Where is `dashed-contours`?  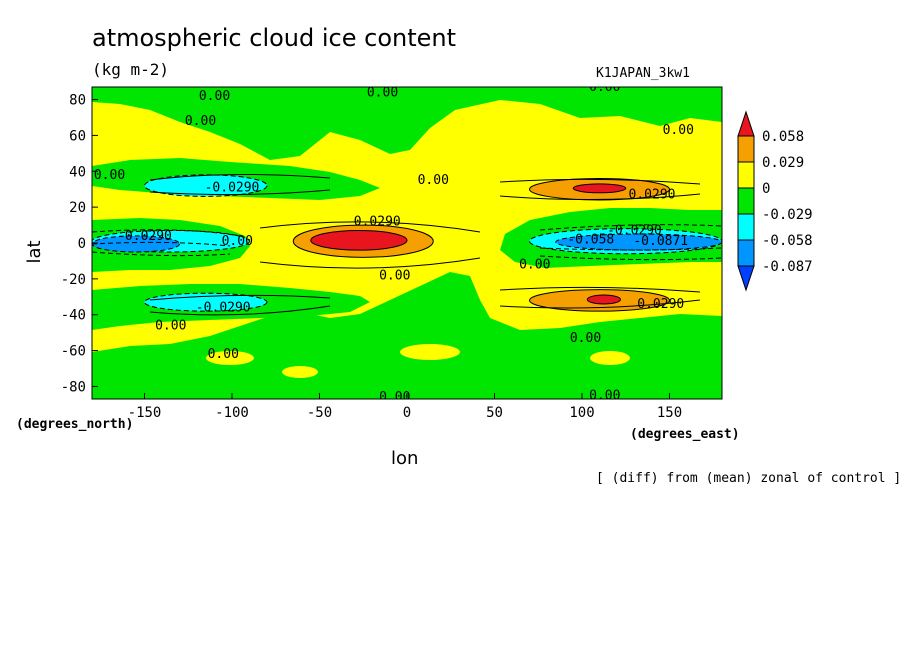 dashed-contours is located at coordinates (407, 242).